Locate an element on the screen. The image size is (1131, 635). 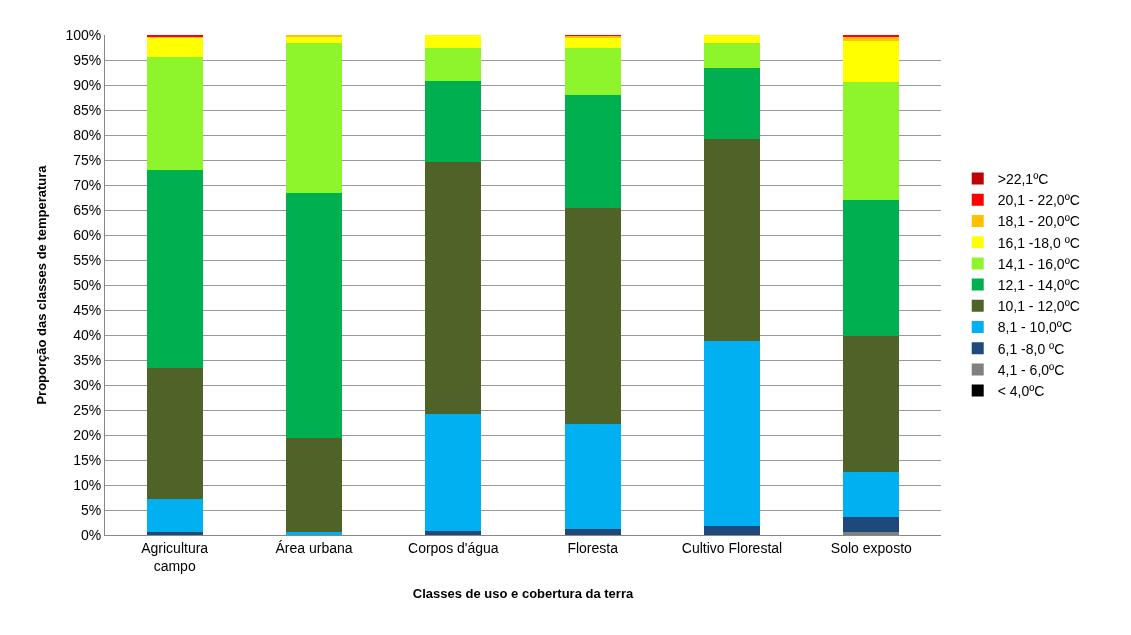
y-tick-label: 10% is located at coordinates (87, 484).